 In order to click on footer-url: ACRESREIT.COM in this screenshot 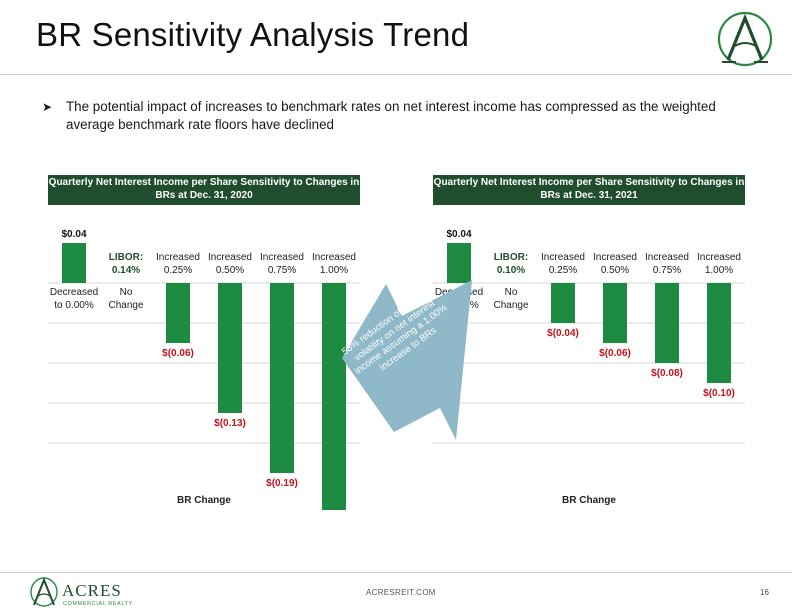, I will do `click(401, 592)`.